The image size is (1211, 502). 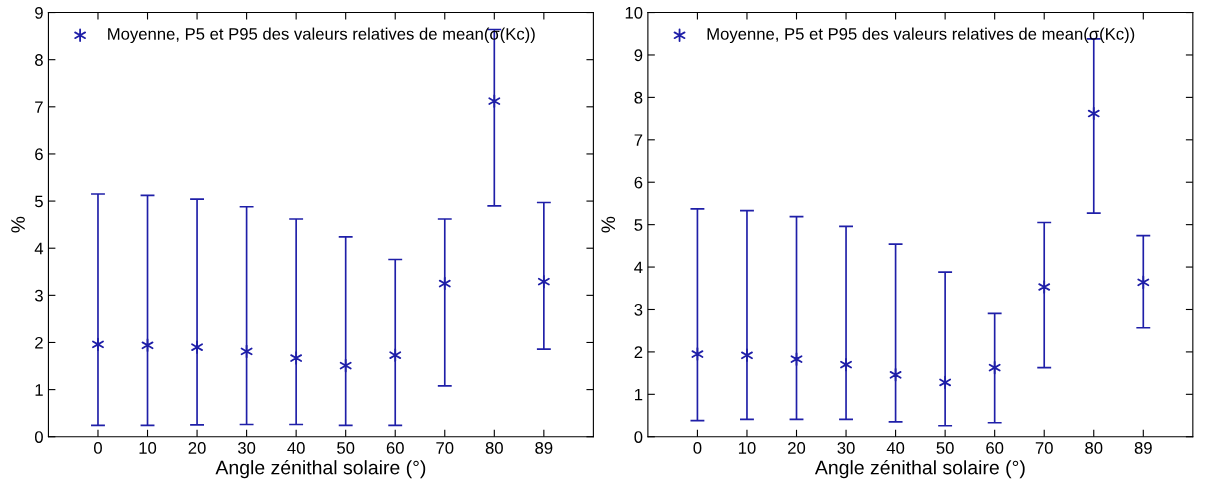 What do you see at coordinates (634, 12) in the screenshot?
I see `y-tick-label: 10` at bounding box center [634, 12].